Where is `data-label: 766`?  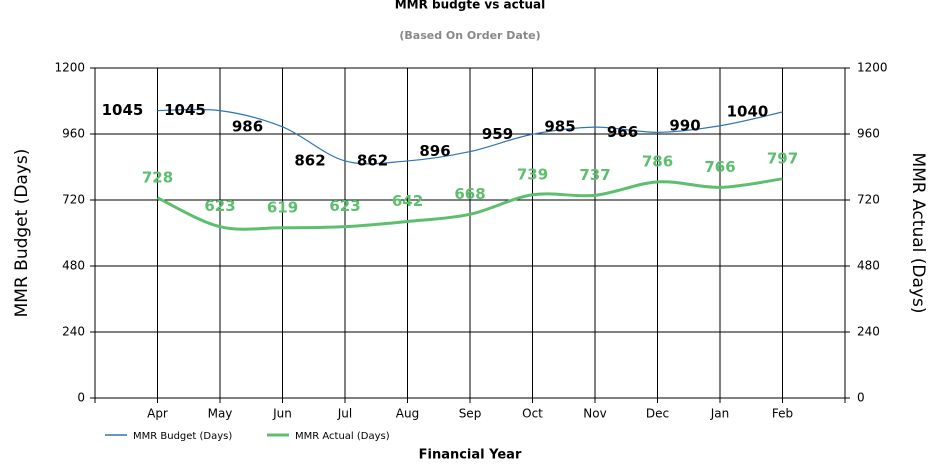 data-label: 766 is located at coordinates (719, 167).